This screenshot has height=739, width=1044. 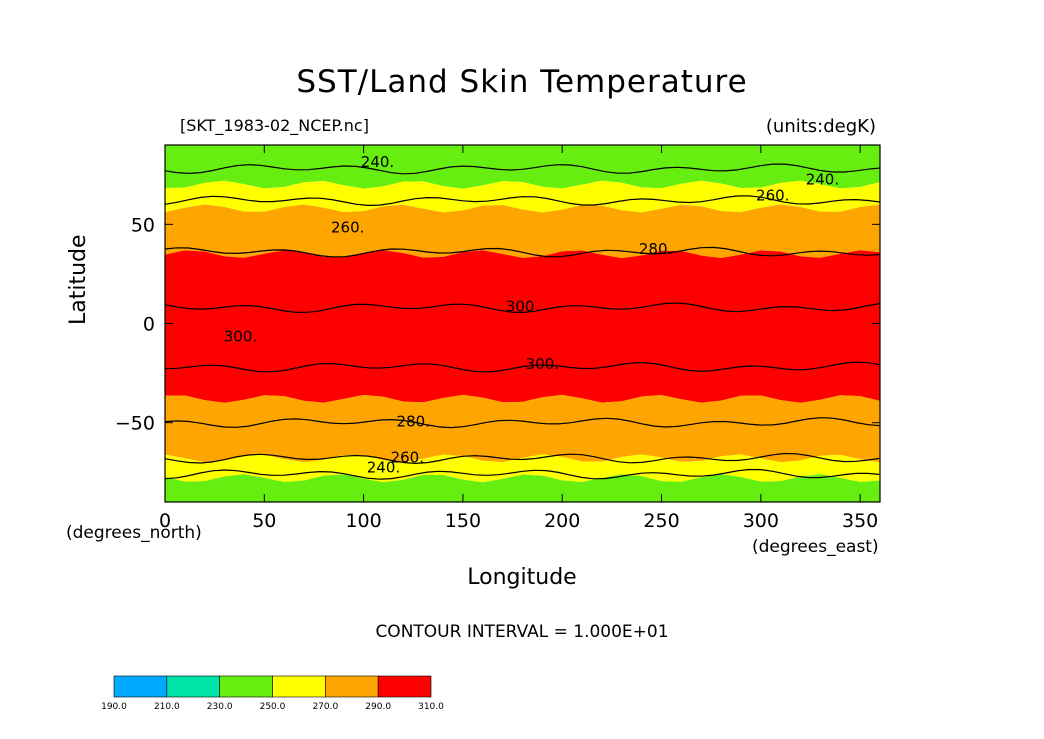 What do you see at coordinates (135, 424) in the screenshot?
I see `y-tick-label: −50` at bounding box center [135, 424].